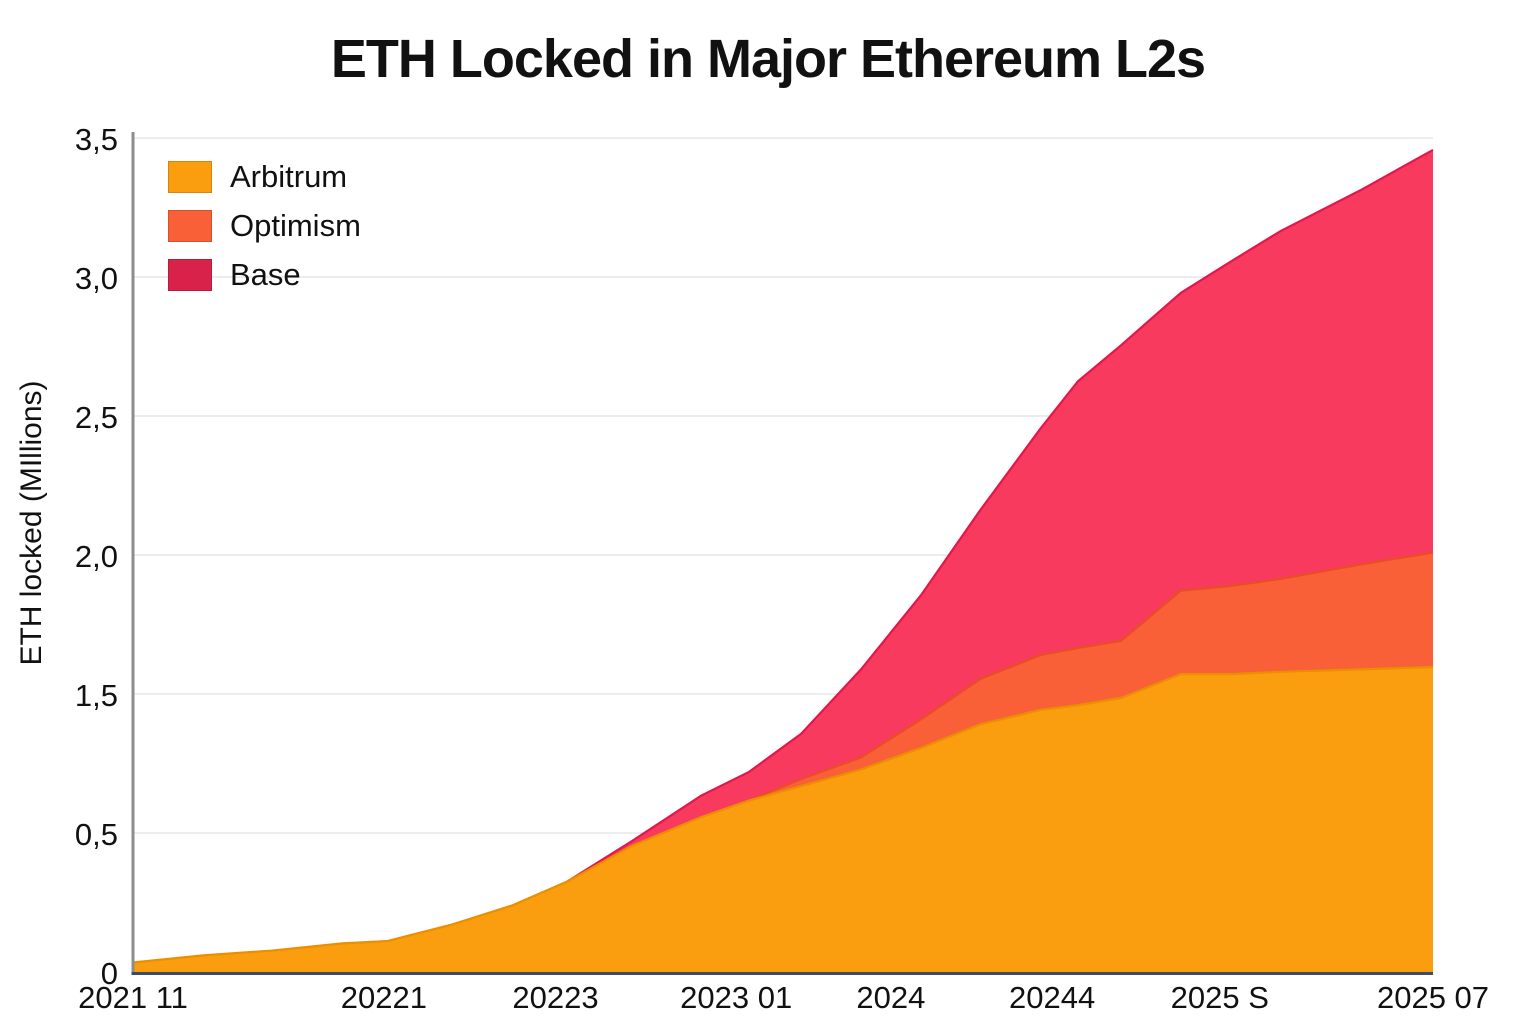 The image size is (1536, 1024). I want to click on y-tick-label: 3,5, so click(96, 139).